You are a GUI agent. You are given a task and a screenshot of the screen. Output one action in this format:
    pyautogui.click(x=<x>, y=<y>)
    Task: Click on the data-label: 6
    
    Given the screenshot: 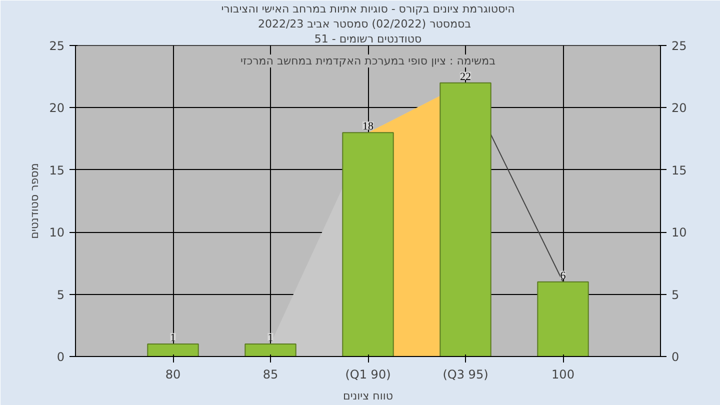 What is the action you would take?
    pyautogui.click(x=563, y=276)
    